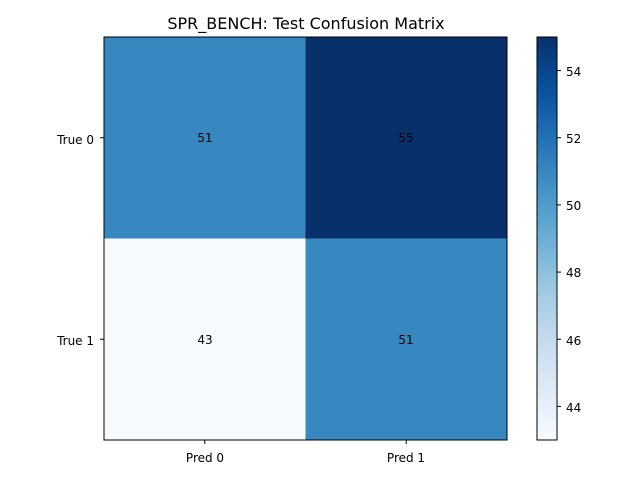  What do you see at coordinates (573, 72) in the screenshot?
I see `colorbar-tick-label-54: 54` at bounding box center [573, 72].